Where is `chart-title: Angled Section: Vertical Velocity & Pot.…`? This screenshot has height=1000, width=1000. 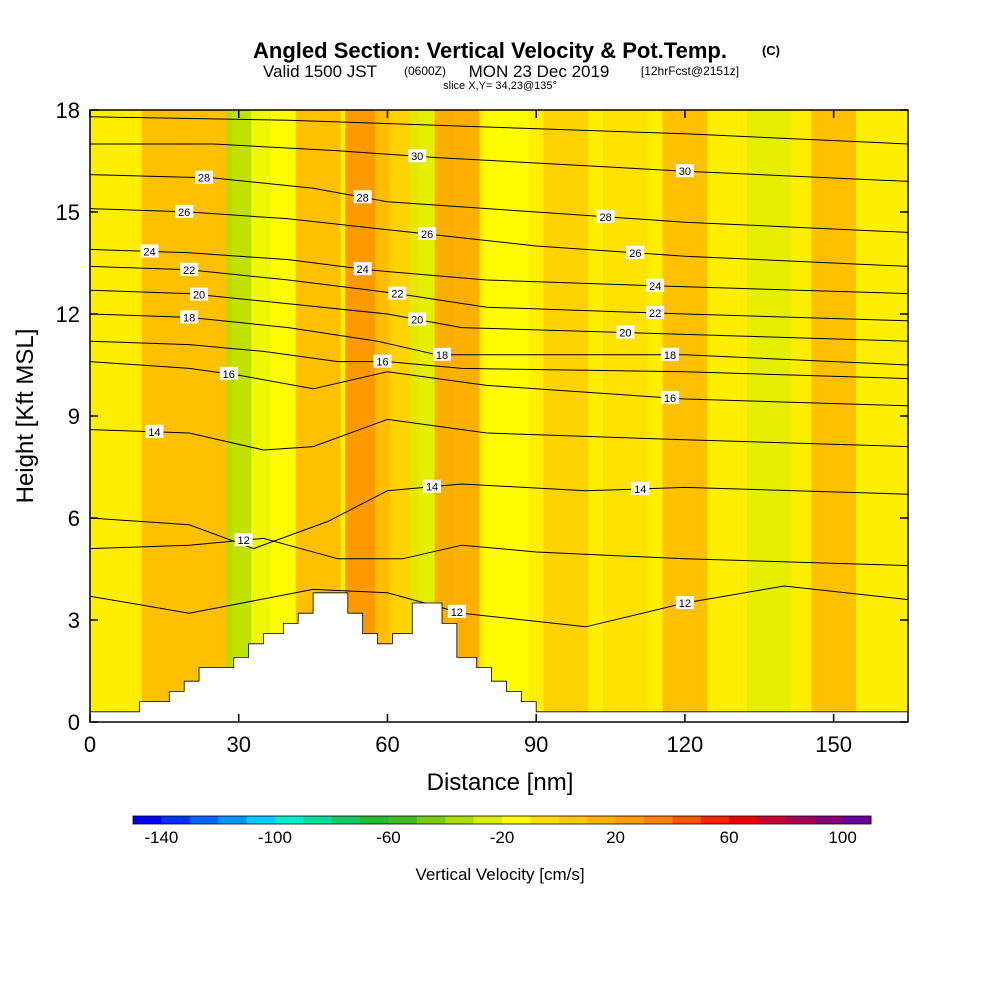
chart-title: Angled Section: Vertical Velocity & Pot.… is located at coordinates (490, 50).